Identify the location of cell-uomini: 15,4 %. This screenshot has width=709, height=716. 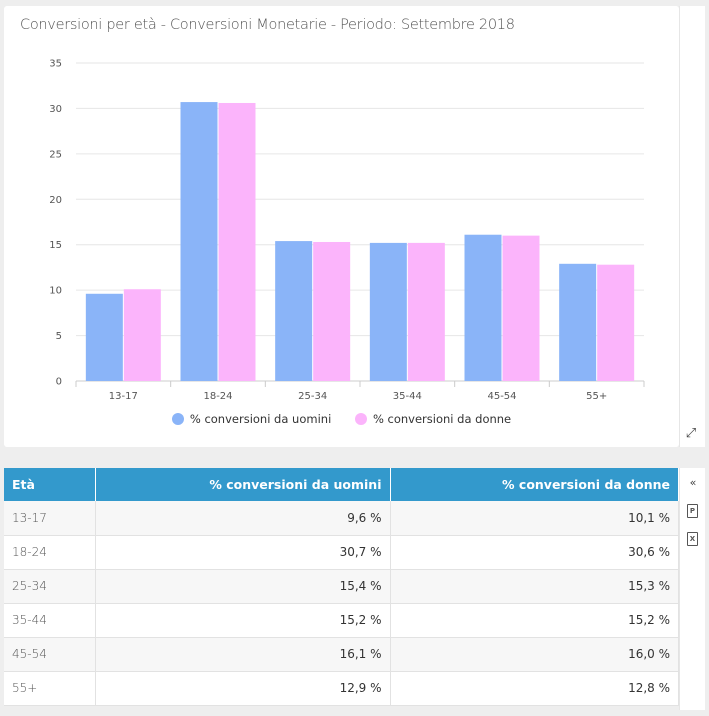
(243, 586).